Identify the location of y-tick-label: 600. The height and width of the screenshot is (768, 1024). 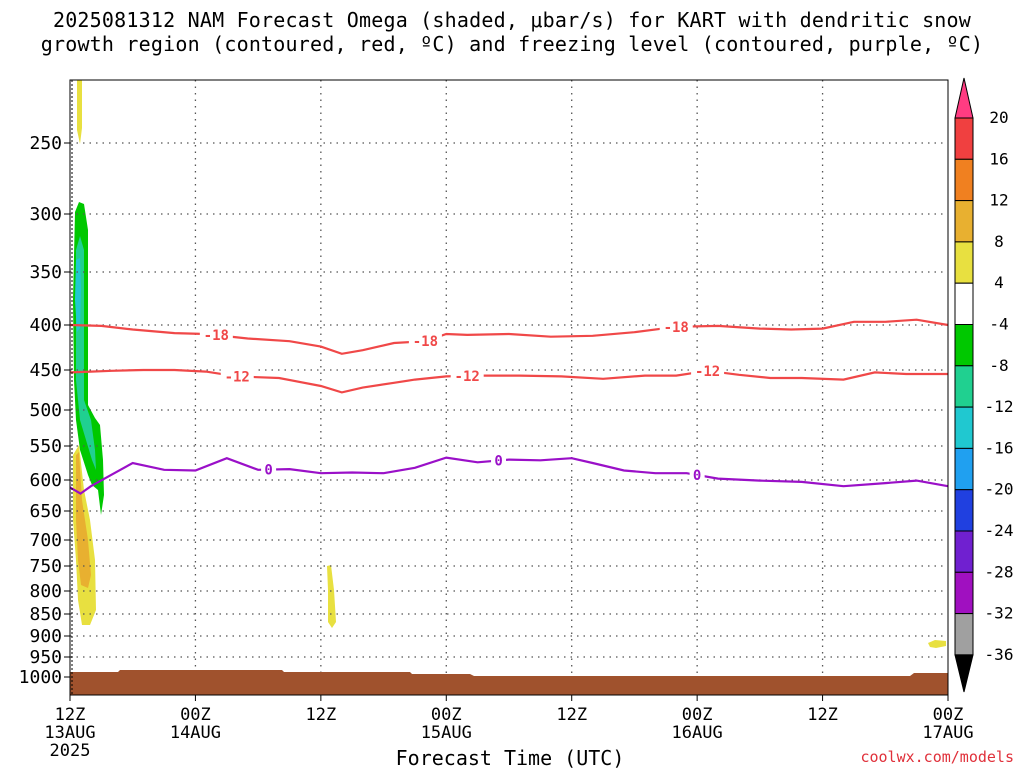
(45, 480).